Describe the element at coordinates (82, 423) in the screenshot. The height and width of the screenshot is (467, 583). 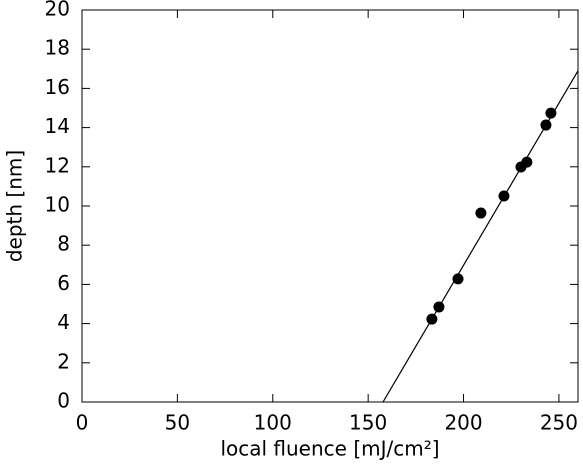
I see `x-tick-label: 0` at that location.